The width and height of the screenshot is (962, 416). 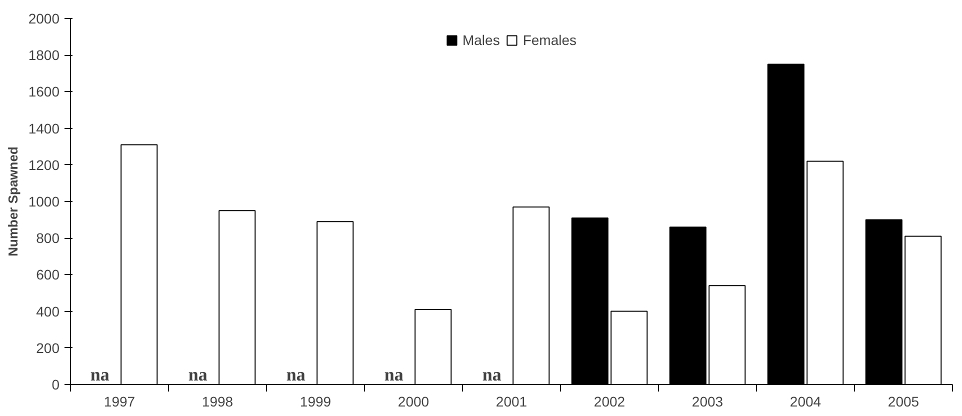 I want to click on x-tick-label: 2000, so click(x=414, y=402).